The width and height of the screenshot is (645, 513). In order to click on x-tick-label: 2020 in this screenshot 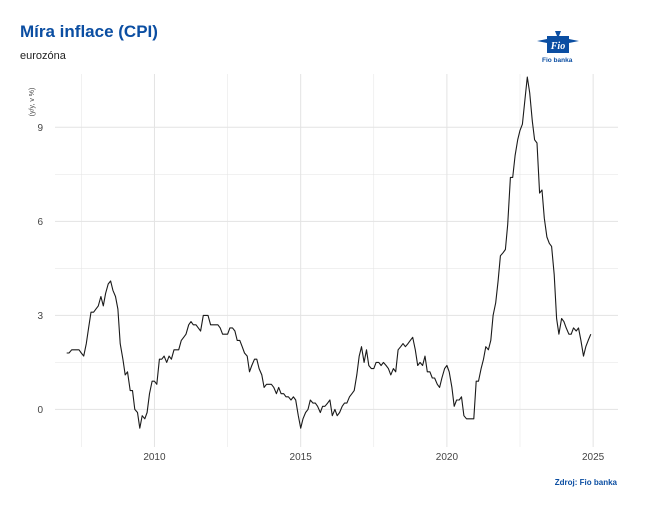, I will do `click(447, 457)`.